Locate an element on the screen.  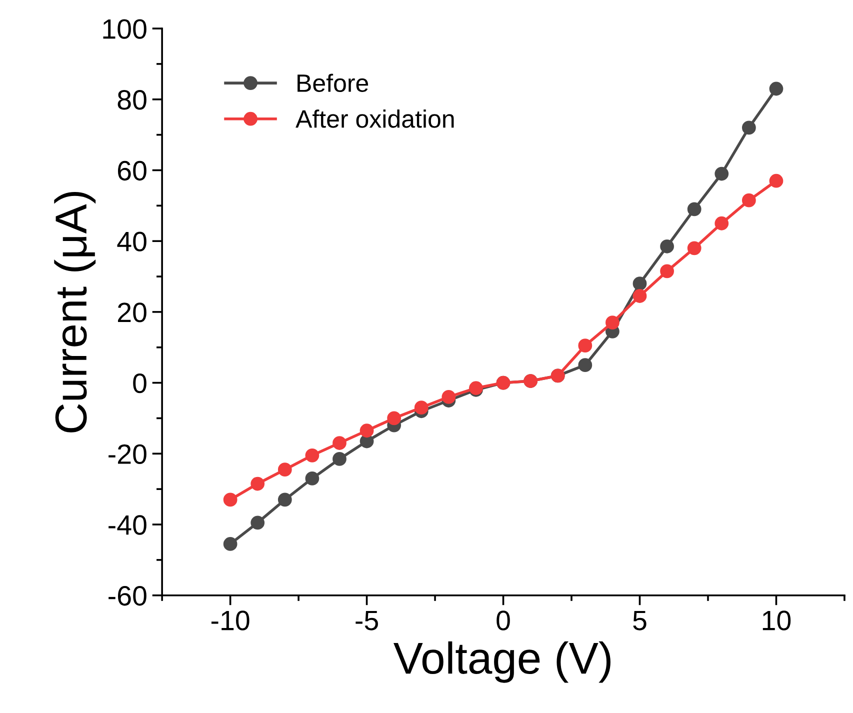
y-axis-title: Current (μA) is located at coordinates (75, 312).